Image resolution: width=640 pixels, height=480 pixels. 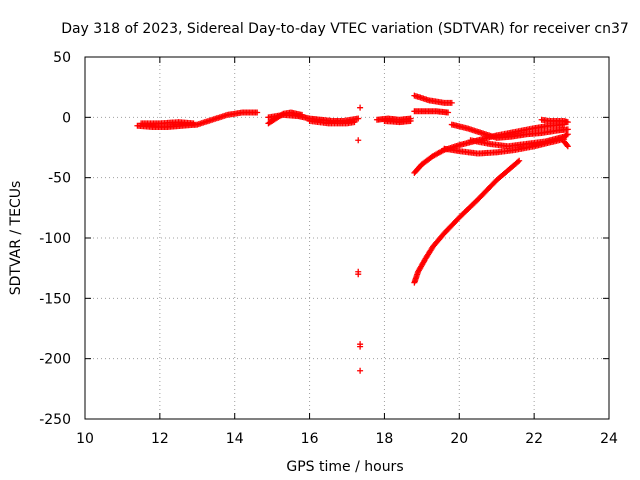 I want to click on series-arc-a, so click(x=167, y=123).